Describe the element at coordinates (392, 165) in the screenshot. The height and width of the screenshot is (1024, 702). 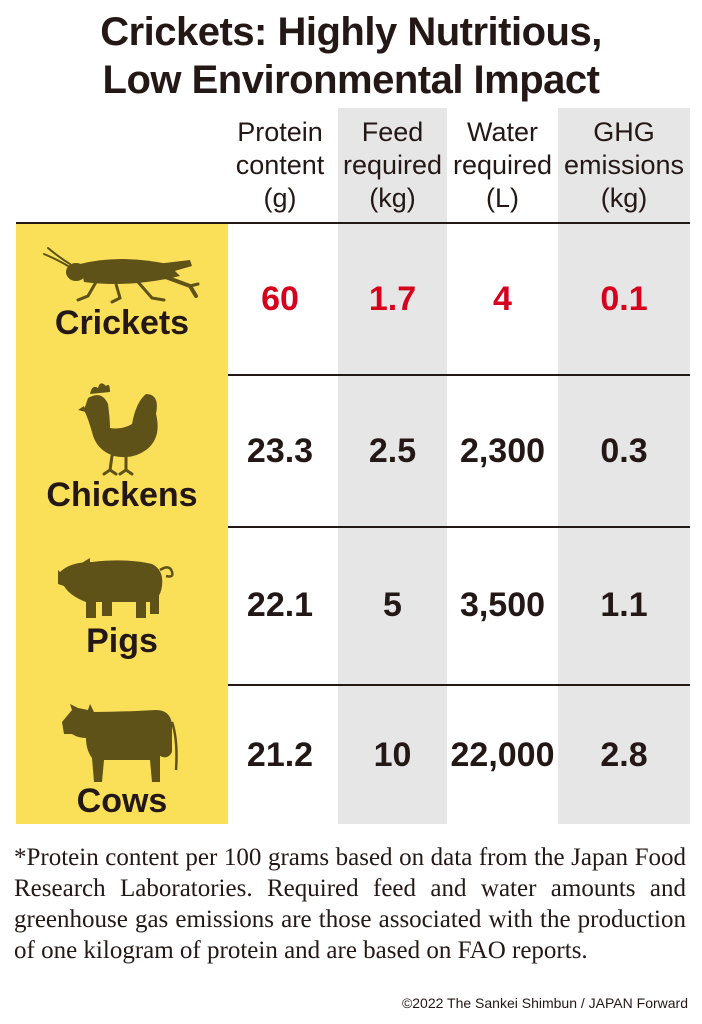
I see `header-feed: Feed required (kg)` at that location.